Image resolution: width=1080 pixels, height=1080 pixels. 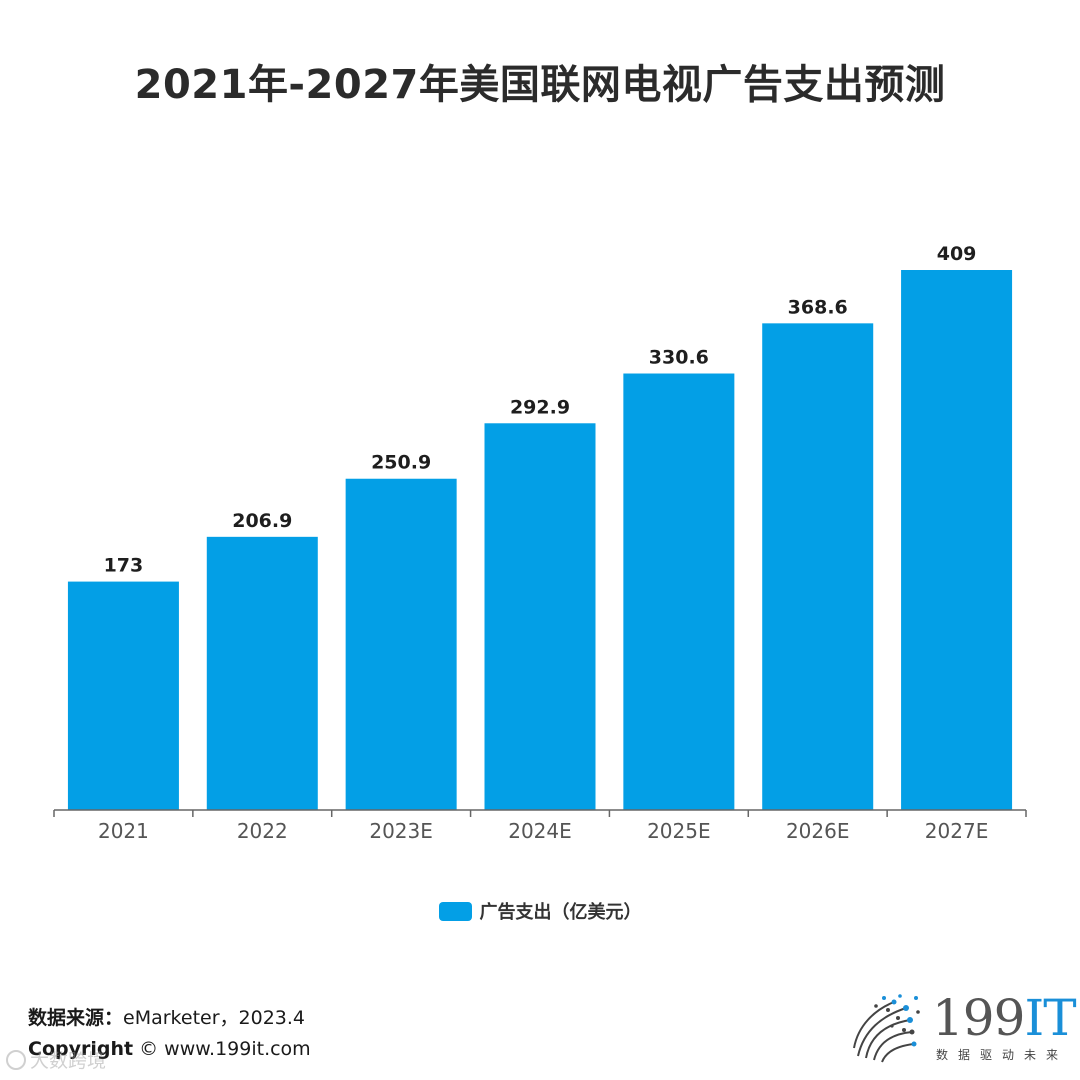 I want to click on brand-logo: 199IT 数据驱动未来, so click(x=962, y=1030).